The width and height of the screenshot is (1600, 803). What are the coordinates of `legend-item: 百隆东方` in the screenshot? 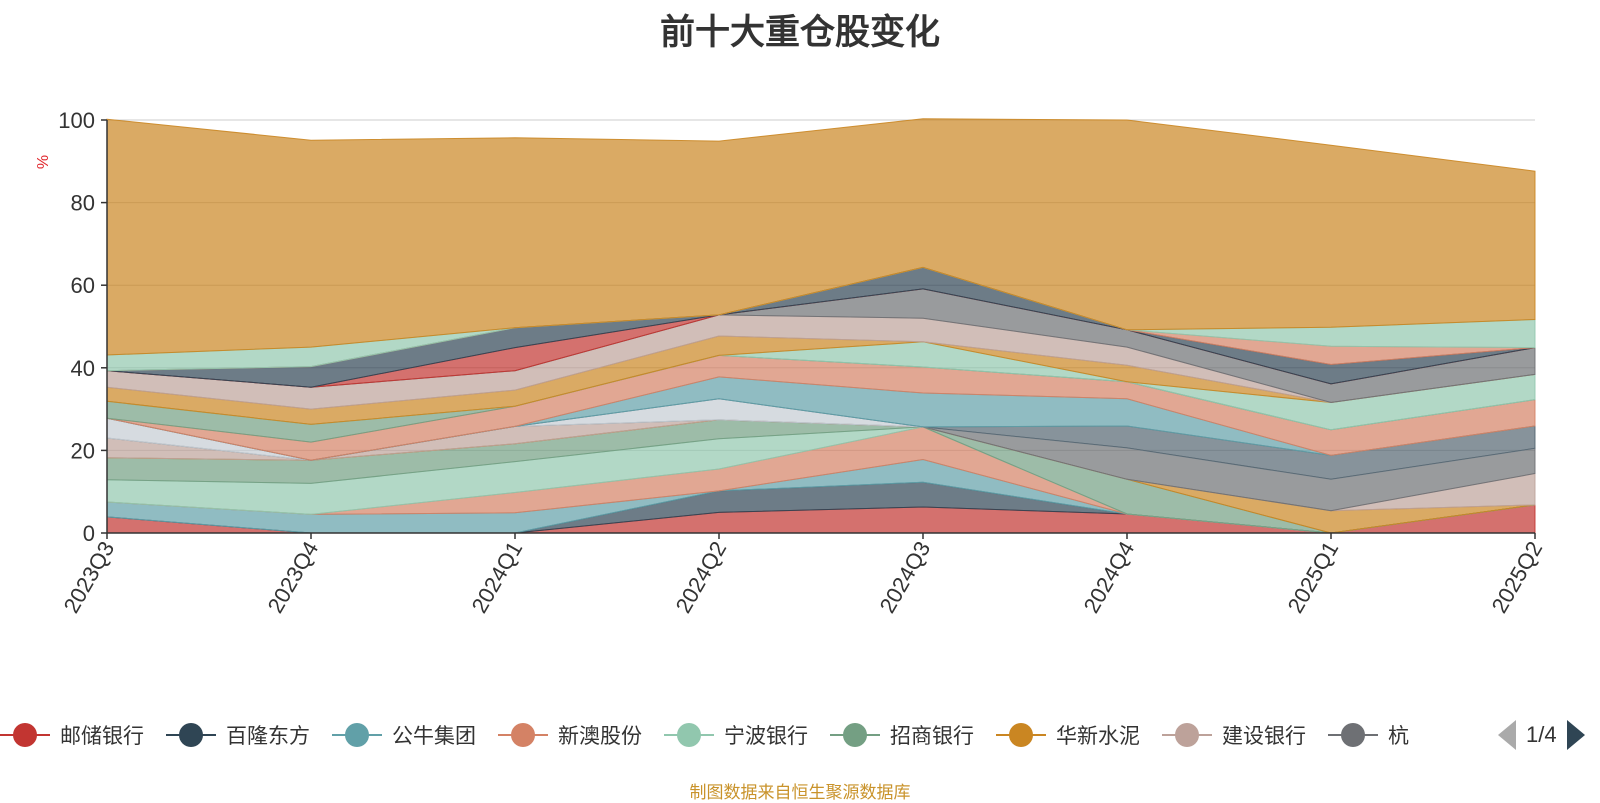 It's located at (238, 735).